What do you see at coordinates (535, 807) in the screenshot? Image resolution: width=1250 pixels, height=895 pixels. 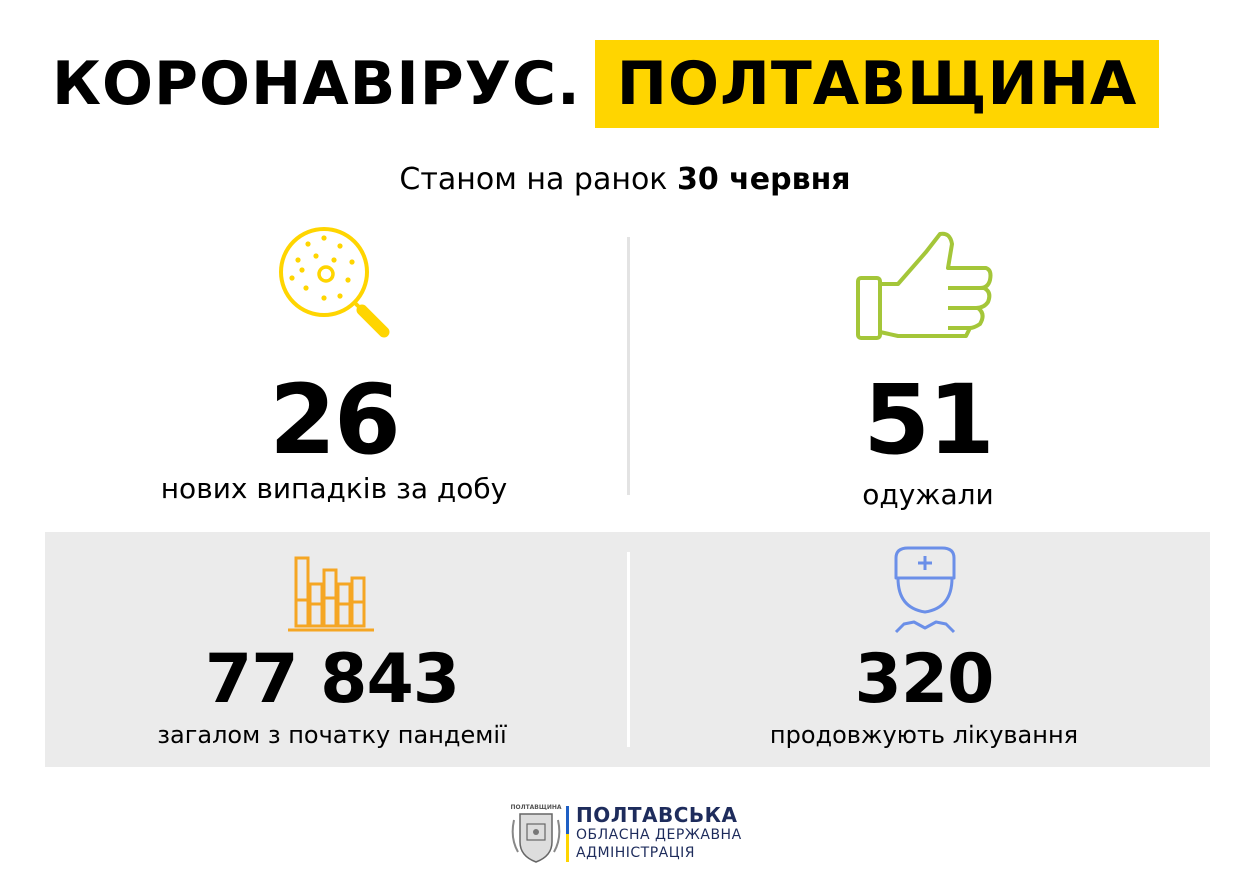 I see `logo-caption: ПОЛТАВЩИНА` at bounding box center [535, 807].